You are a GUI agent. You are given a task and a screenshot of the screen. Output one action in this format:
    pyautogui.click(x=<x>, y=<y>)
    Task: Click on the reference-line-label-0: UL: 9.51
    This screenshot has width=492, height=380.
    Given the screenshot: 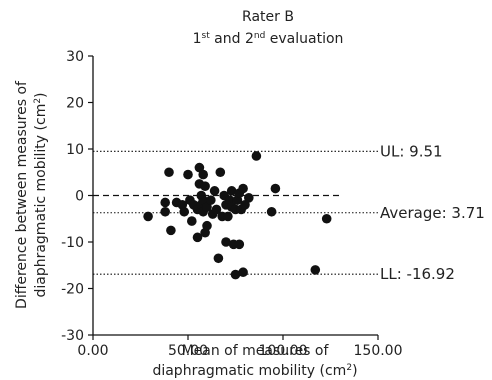 What is the action you would take?
    pyautogui.click(x=411, y=151)
    